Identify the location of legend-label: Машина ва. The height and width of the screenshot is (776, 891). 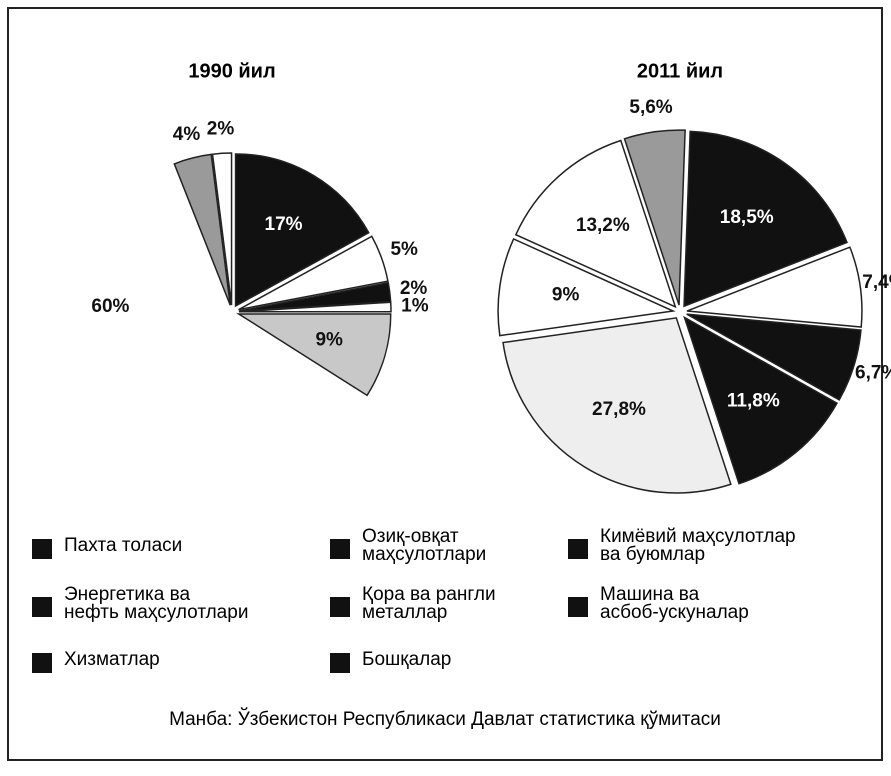
(650, 594).